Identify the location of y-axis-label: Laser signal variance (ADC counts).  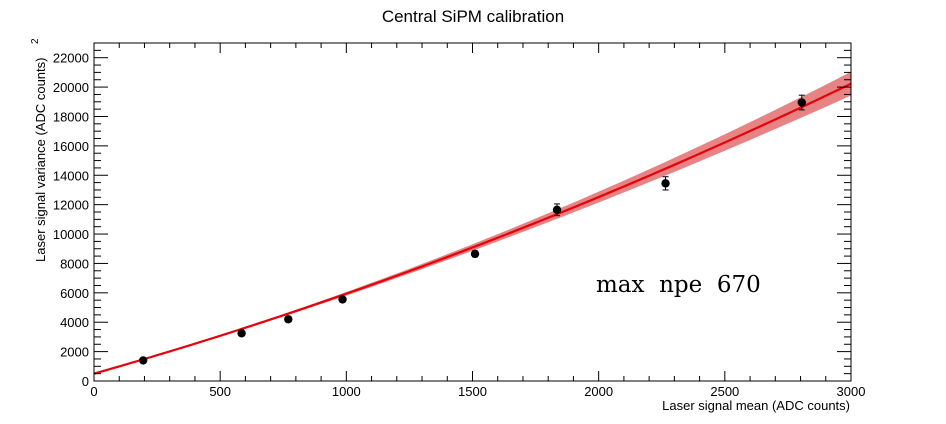
(40, 160).